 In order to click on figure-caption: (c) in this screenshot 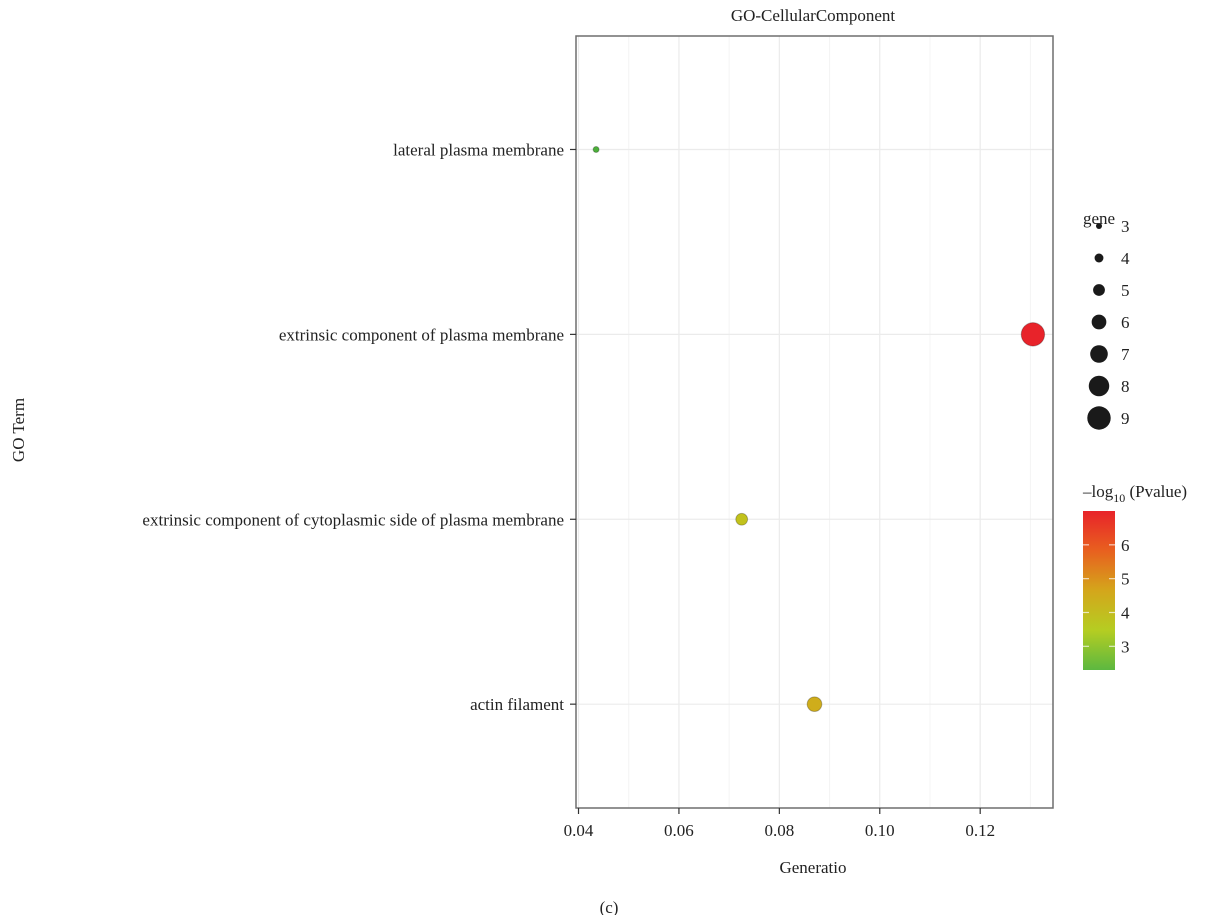, I will do `click(609, 906)`.